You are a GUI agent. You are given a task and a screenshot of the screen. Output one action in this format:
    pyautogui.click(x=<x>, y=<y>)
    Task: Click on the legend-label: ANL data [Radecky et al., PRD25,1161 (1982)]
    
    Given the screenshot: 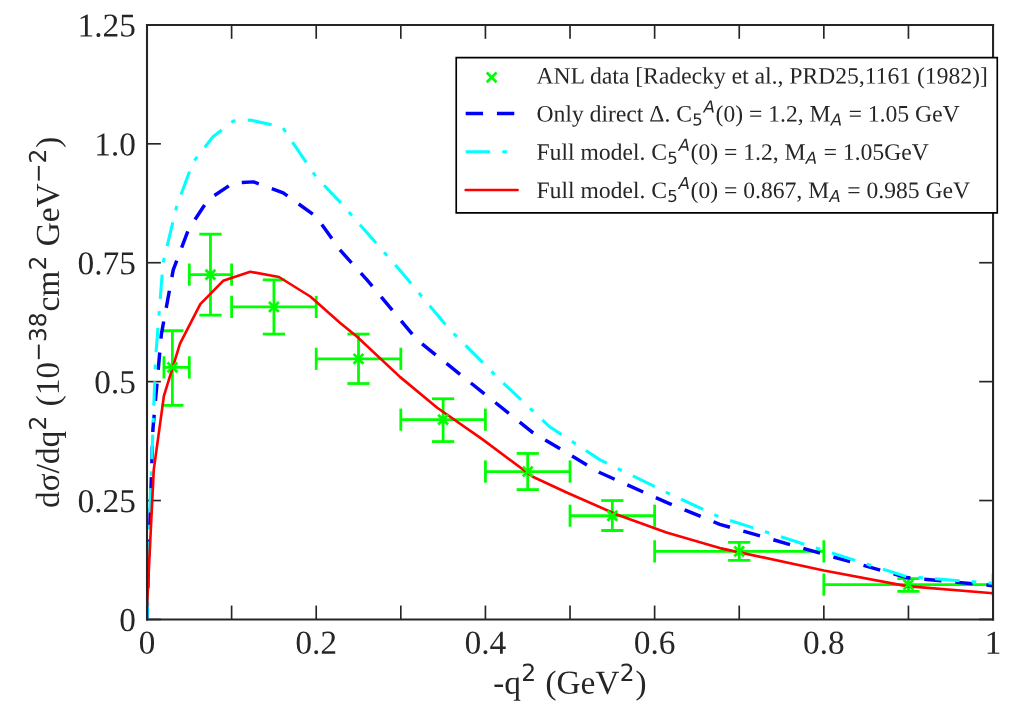 What is the action you would take?
    pyautogui.click(x=761, y=78)
    